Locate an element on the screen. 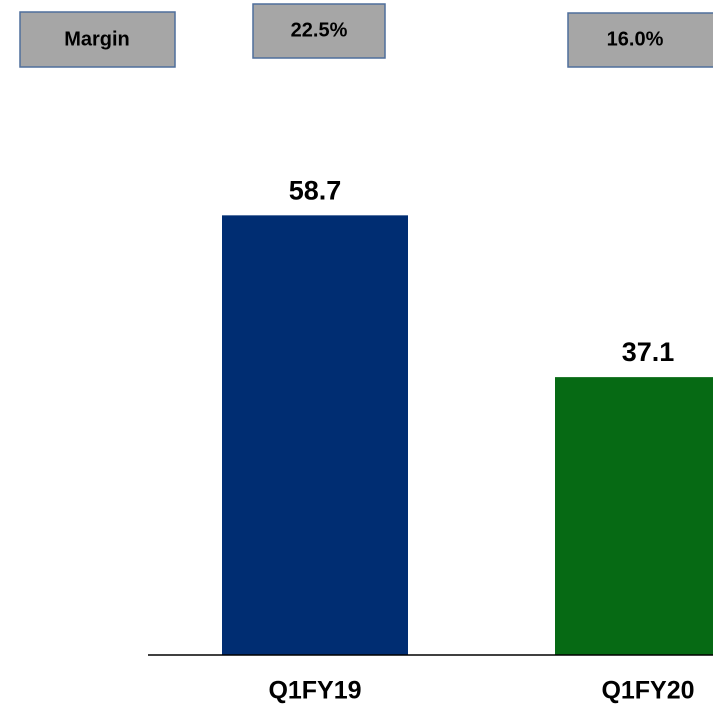 The width and height of the screenshot is (713, 711). data-label: 37.1 is located at coordinates (648, 352).